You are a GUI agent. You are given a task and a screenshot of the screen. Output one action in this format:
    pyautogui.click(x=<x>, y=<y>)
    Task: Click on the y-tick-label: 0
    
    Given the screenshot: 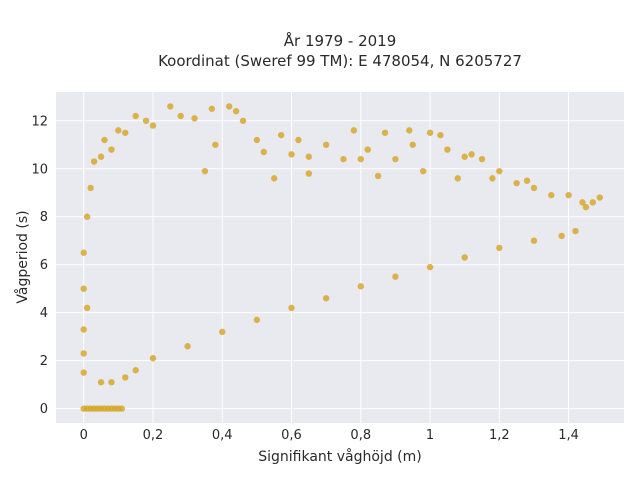 What is the action you would take?
    pyautogui.click(x=44, y=409)
    